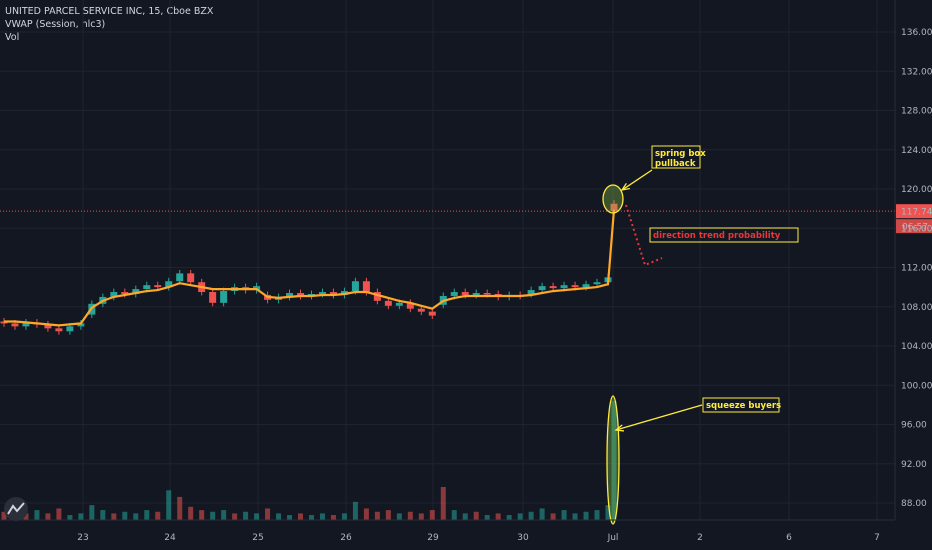 The height and width of the screenshot is (550, 932). What do you see at coordinates (170, 538) in the screenshot?
I see `time-tick-label: 24` at bounding box center [170, 538].